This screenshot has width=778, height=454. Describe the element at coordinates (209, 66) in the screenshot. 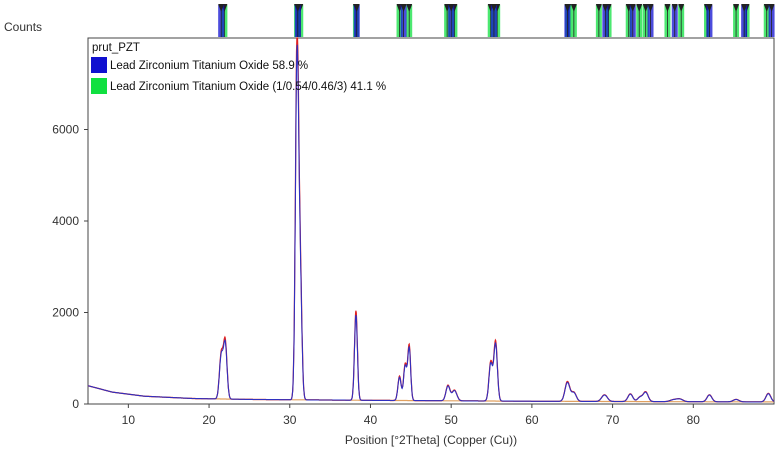

I see `legend-label-phase-1: Lead Zirconium Titanium Oxide 58.9 %` at that location.